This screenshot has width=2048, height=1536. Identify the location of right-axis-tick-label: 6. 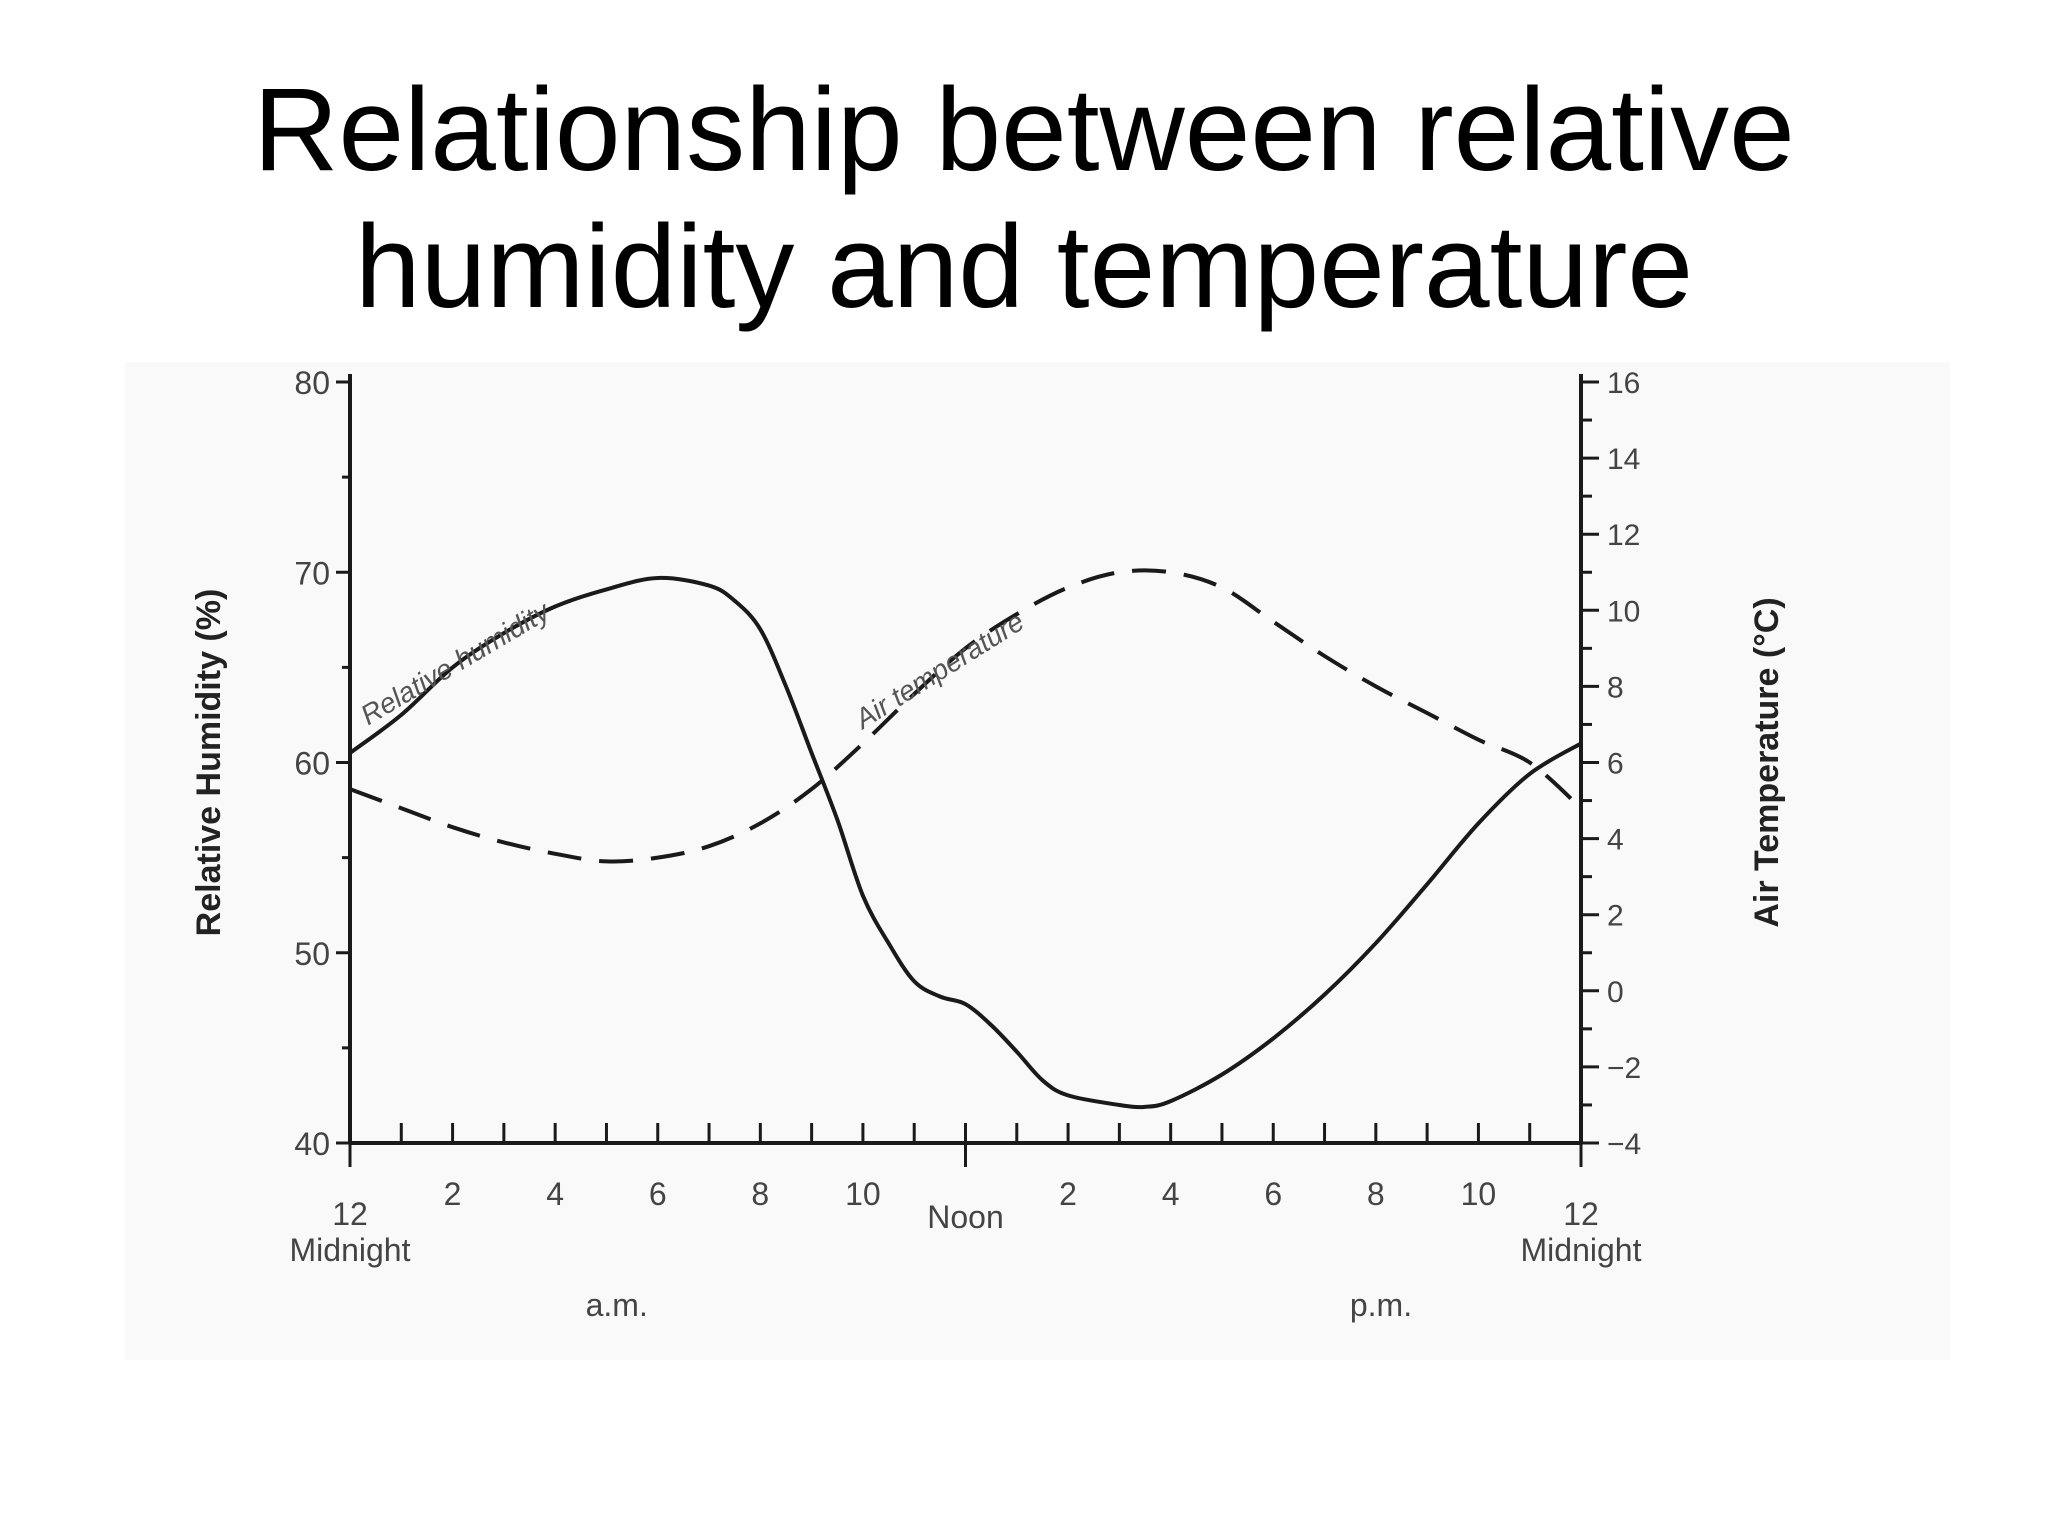
(1615, 764).